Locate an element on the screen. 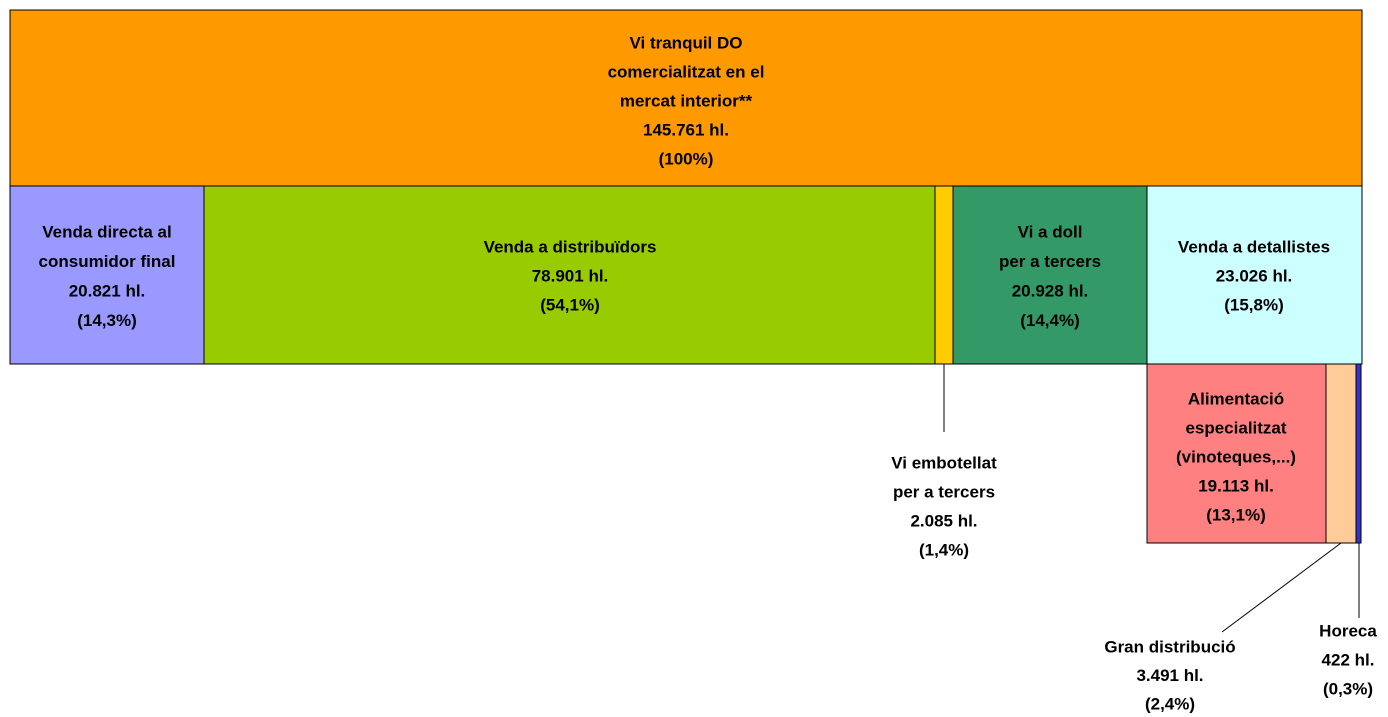 Image resolution: width=1388 pixels, height=717 pixels. node-label: especialitzat is located at coordinates (1235, 427).